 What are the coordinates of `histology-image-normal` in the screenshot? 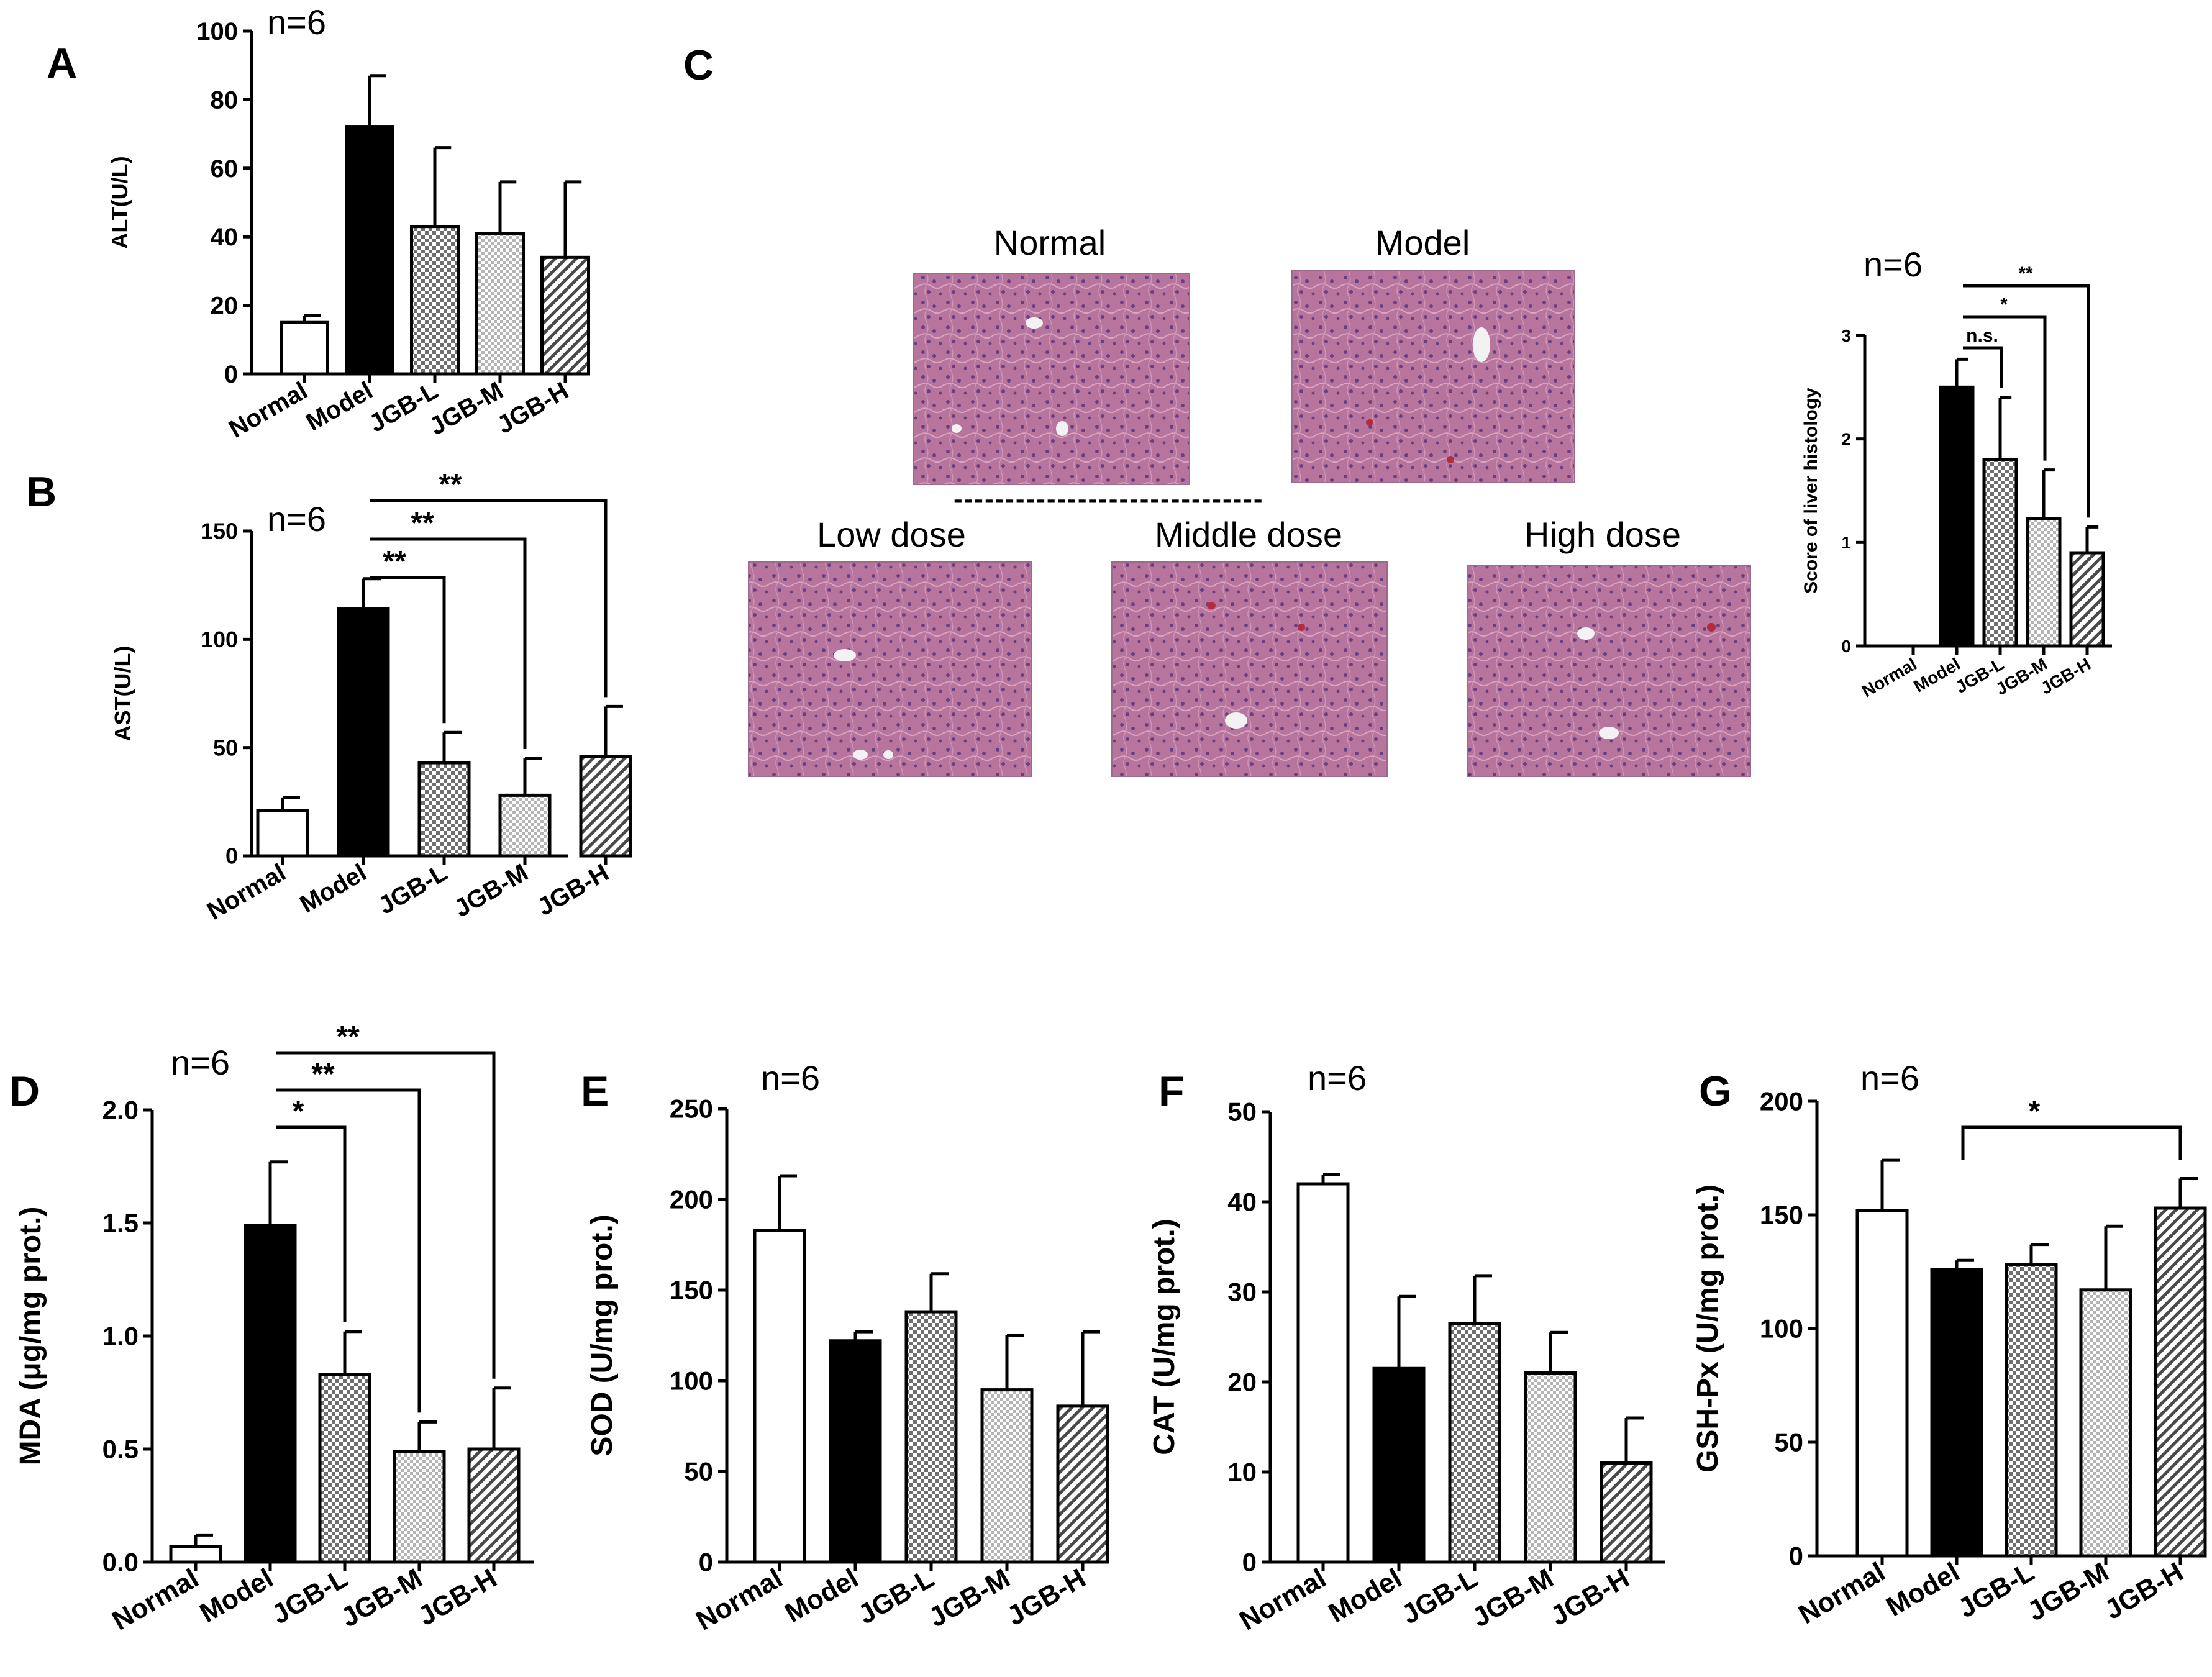 It's located at (1051, 379).